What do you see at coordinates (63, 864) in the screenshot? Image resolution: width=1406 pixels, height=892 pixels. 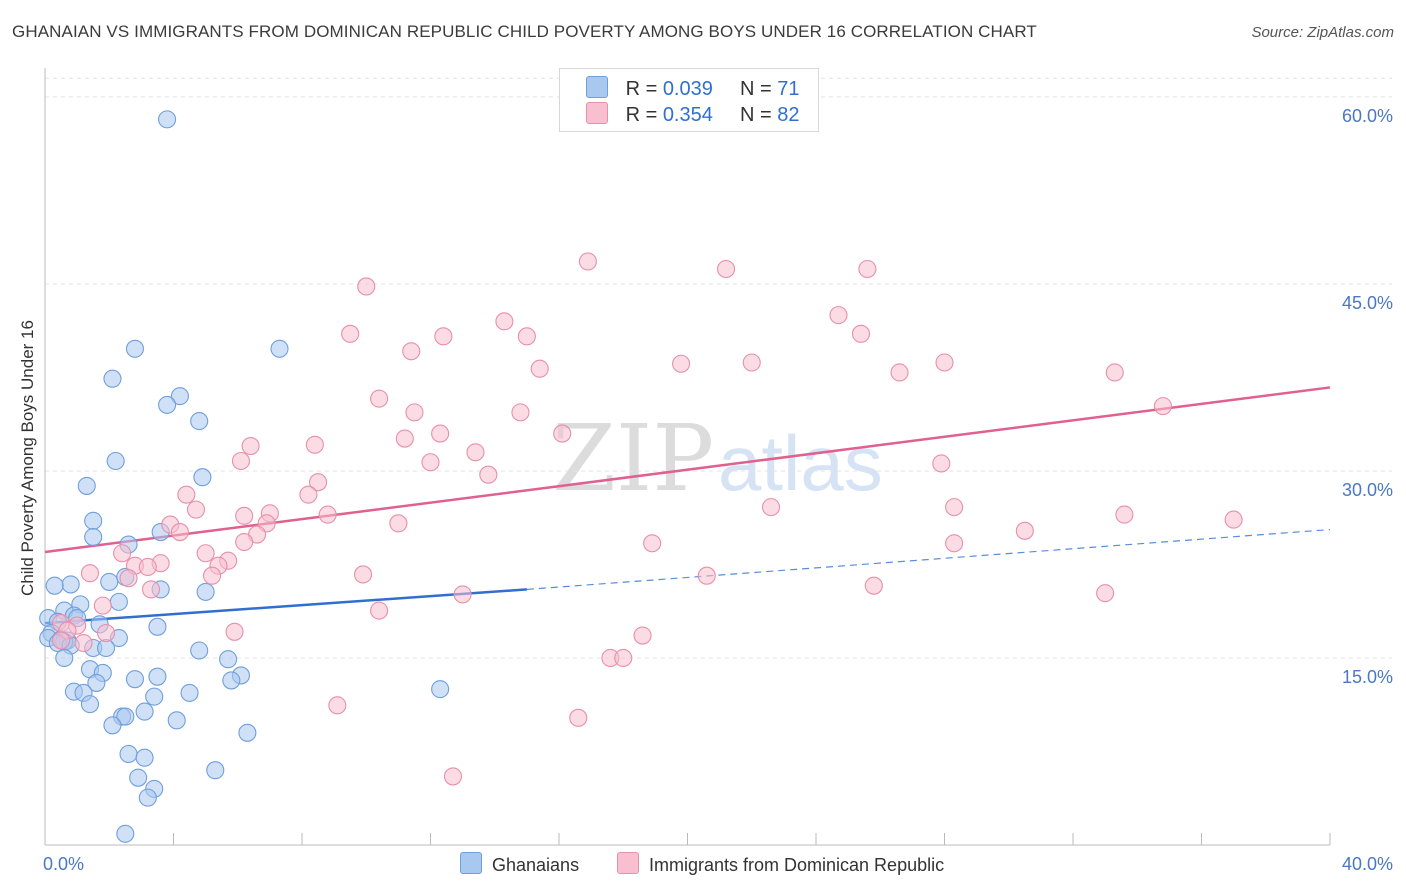 I see `x-tick-label: 0.0%` at bounding box center [63, 864].